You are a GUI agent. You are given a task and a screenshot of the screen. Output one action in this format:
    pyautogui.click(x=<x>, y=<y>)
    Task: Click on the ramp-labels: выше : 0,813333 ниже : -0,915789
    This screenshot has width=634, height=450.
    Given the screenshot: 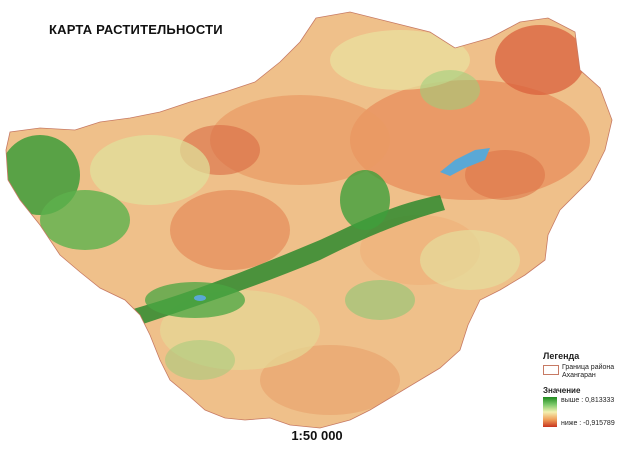 What is the action you would take?
    pyautogui.click(x=588, y=412)
    